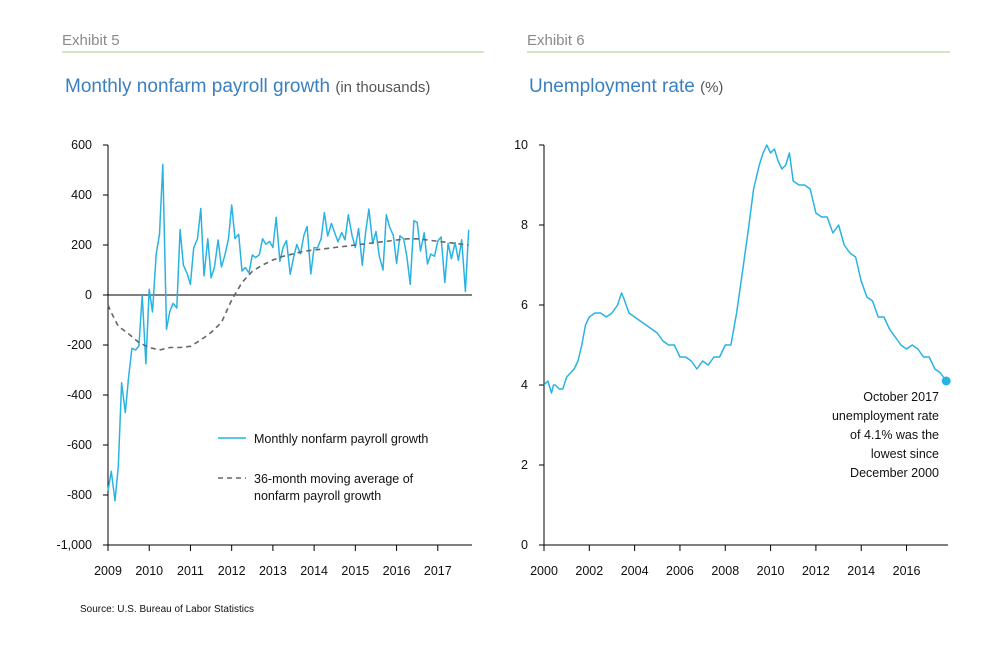  What do you see at coordinates (885, 416) in the screenshot?
I see `annotation-line: unemployment rate` at bounding box center [885, 416].